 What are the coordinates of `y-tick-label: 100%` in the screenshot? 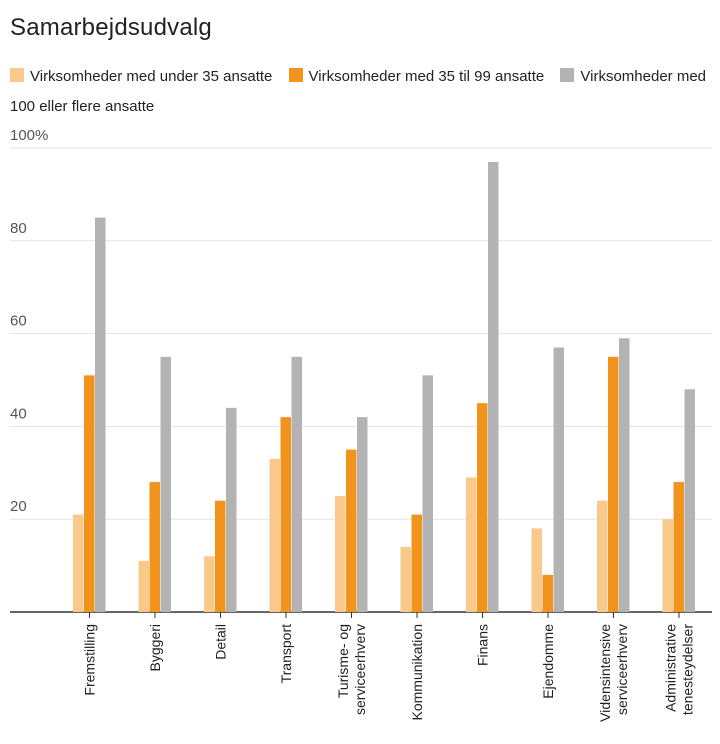 It's located at (29, 135).